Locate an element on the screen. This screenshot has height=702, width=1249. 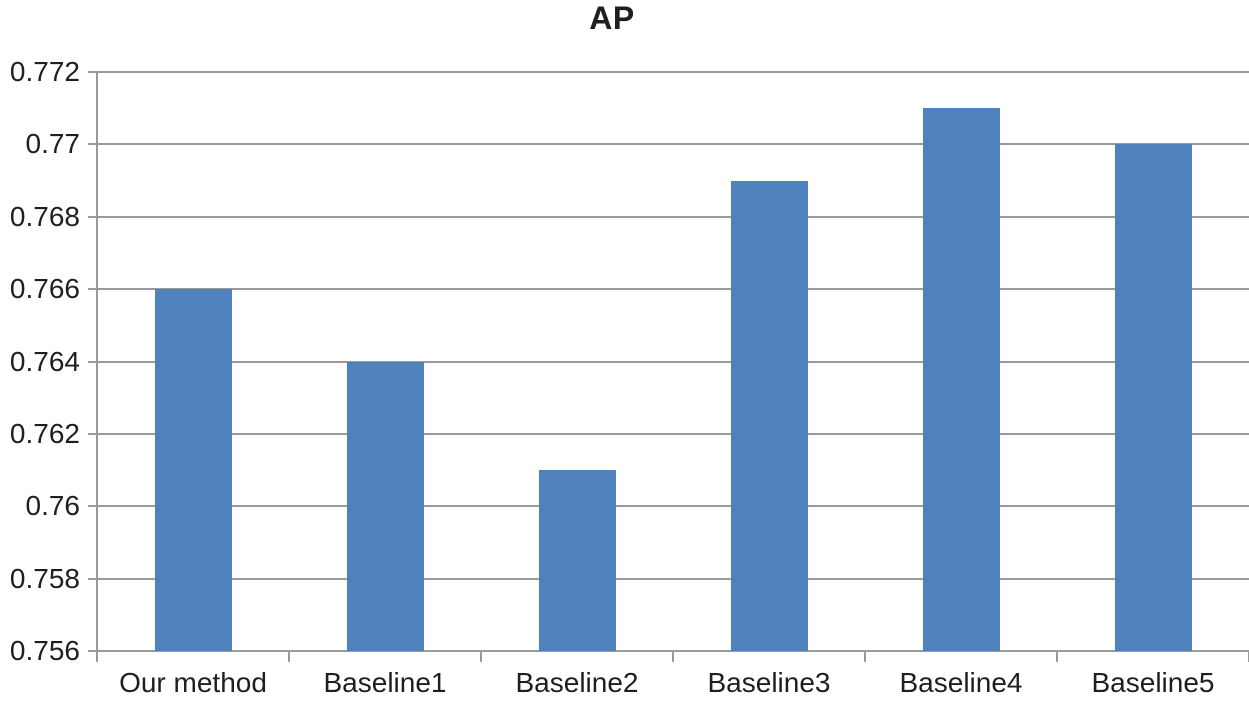
bar-baseline3 is located at coordinates (769, 415).